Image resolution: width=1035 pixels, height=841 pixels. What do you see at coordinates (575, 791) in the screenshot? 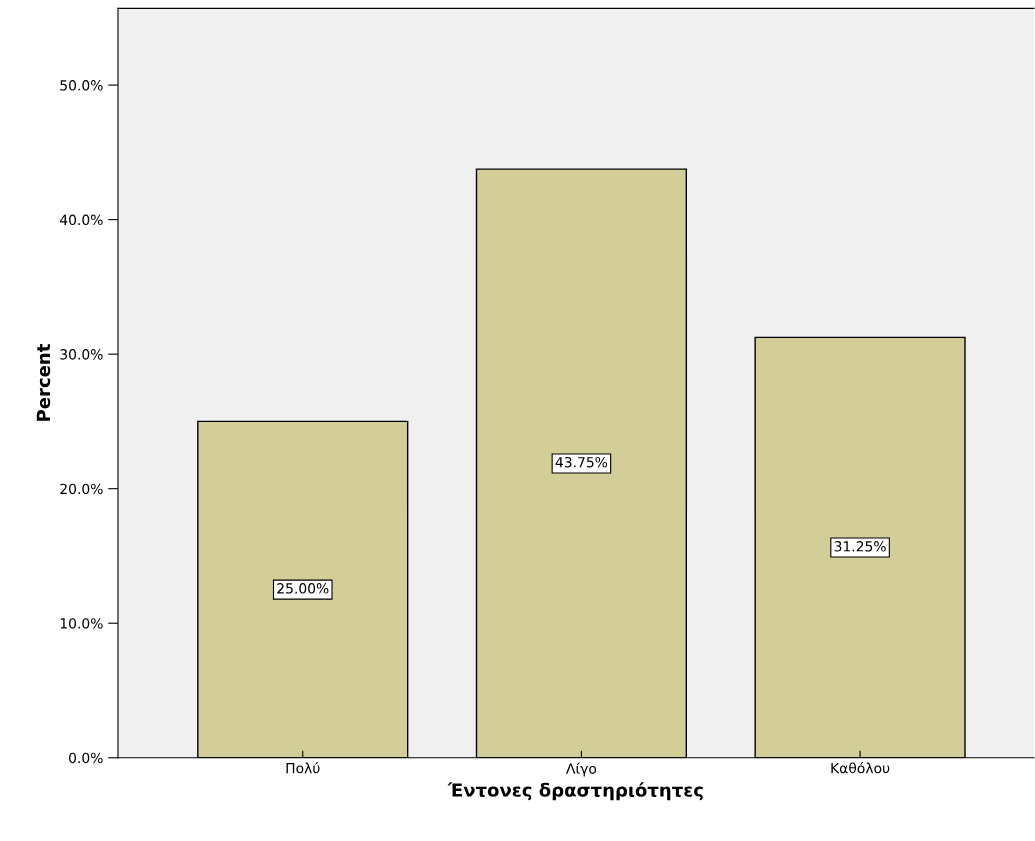
I see `x-axis-title: Έντονες δραστηριότητες` at bounding box center [575, 791].